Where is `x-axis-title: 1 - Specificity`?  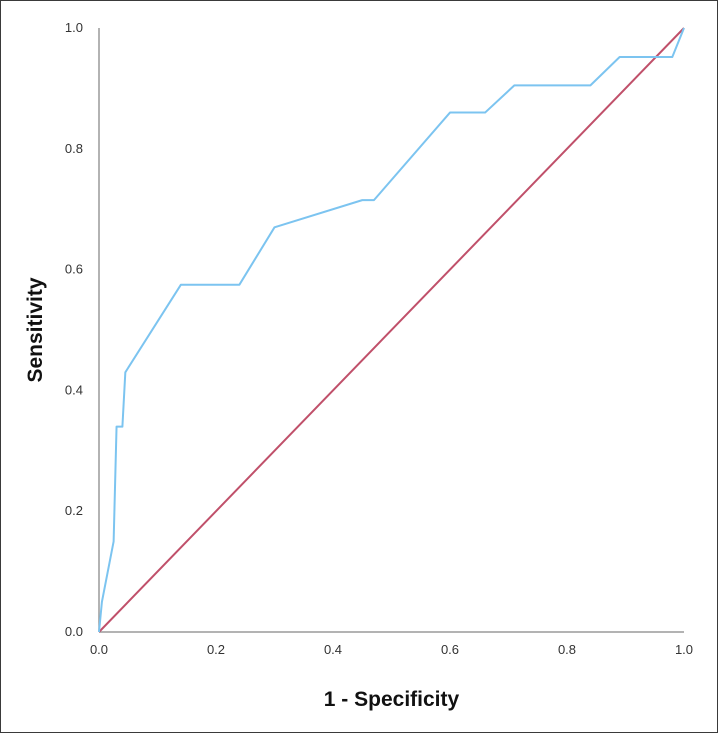
x-axis-title: 1 - Specificity is located at coordinates (392, 699).